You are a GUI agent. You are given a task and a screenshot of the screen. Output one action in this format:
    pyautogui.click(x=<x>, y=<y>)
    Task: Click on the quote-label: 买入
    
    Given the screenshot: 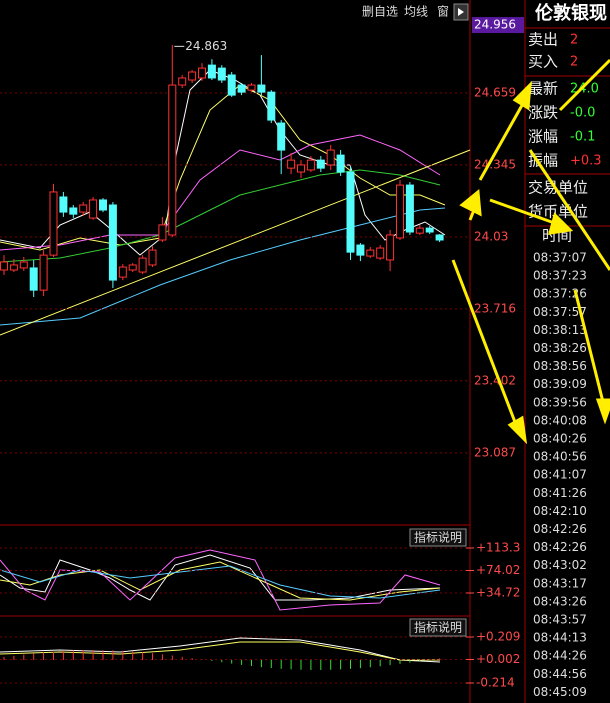 What is the action you would take?
    pyautogui.click(x=543, y=62)
    